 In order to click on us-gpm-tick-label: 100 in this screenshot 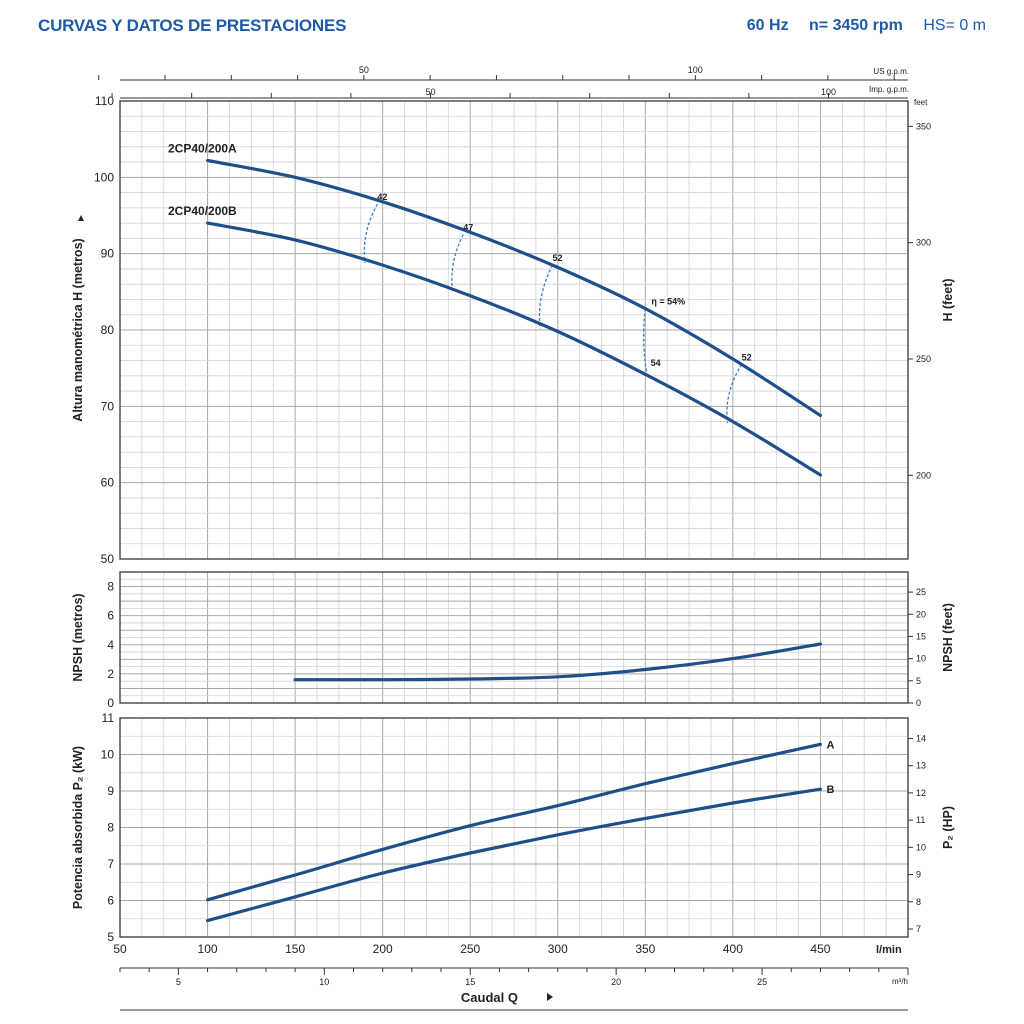, I will do `click(695, 70)`.